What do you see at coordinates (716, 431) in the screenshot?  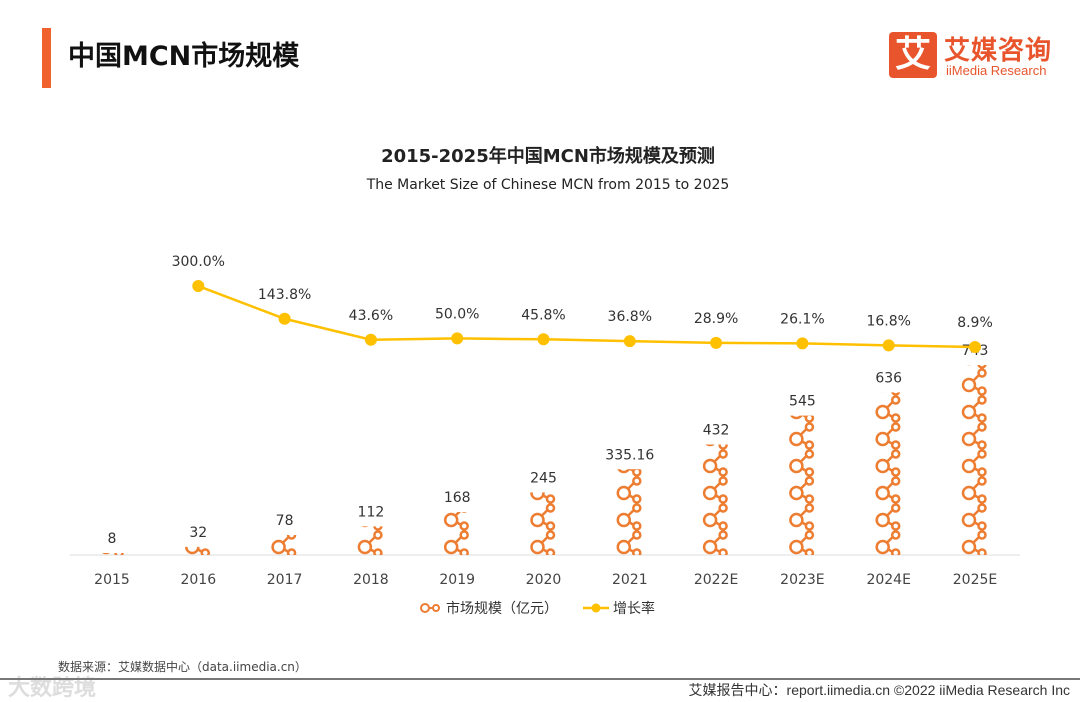 I see `bar-value-label: 432` at bounding box center [716, 431].